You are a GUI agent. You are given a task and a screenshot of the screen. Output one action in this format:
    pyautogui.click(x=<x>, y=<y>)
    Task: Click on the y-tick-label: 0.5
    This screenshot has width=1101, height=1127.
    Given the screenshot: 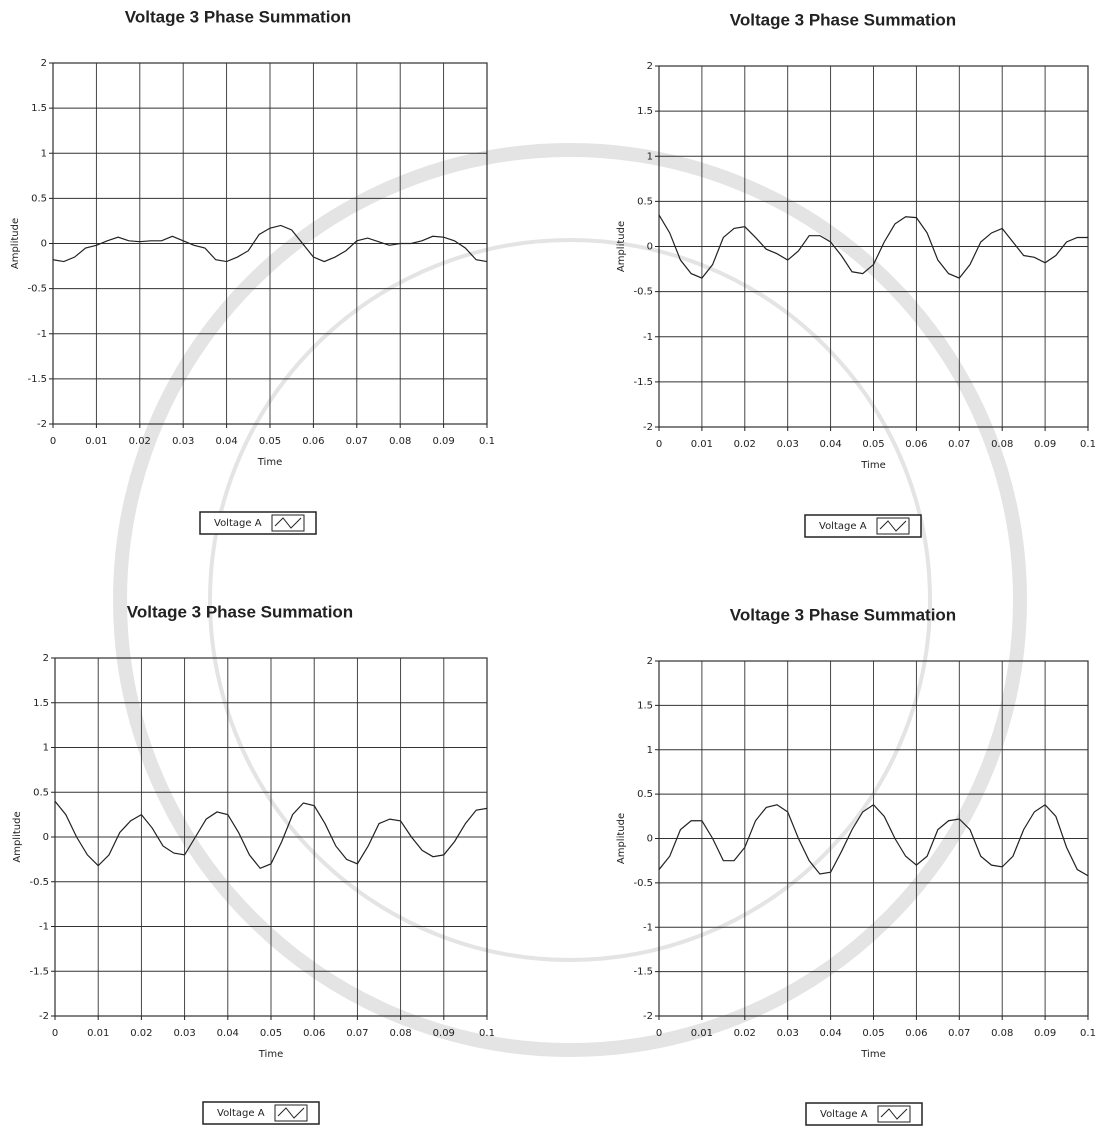 What is the action you would take?
    pyautogui.click(x=645, y=201)
    